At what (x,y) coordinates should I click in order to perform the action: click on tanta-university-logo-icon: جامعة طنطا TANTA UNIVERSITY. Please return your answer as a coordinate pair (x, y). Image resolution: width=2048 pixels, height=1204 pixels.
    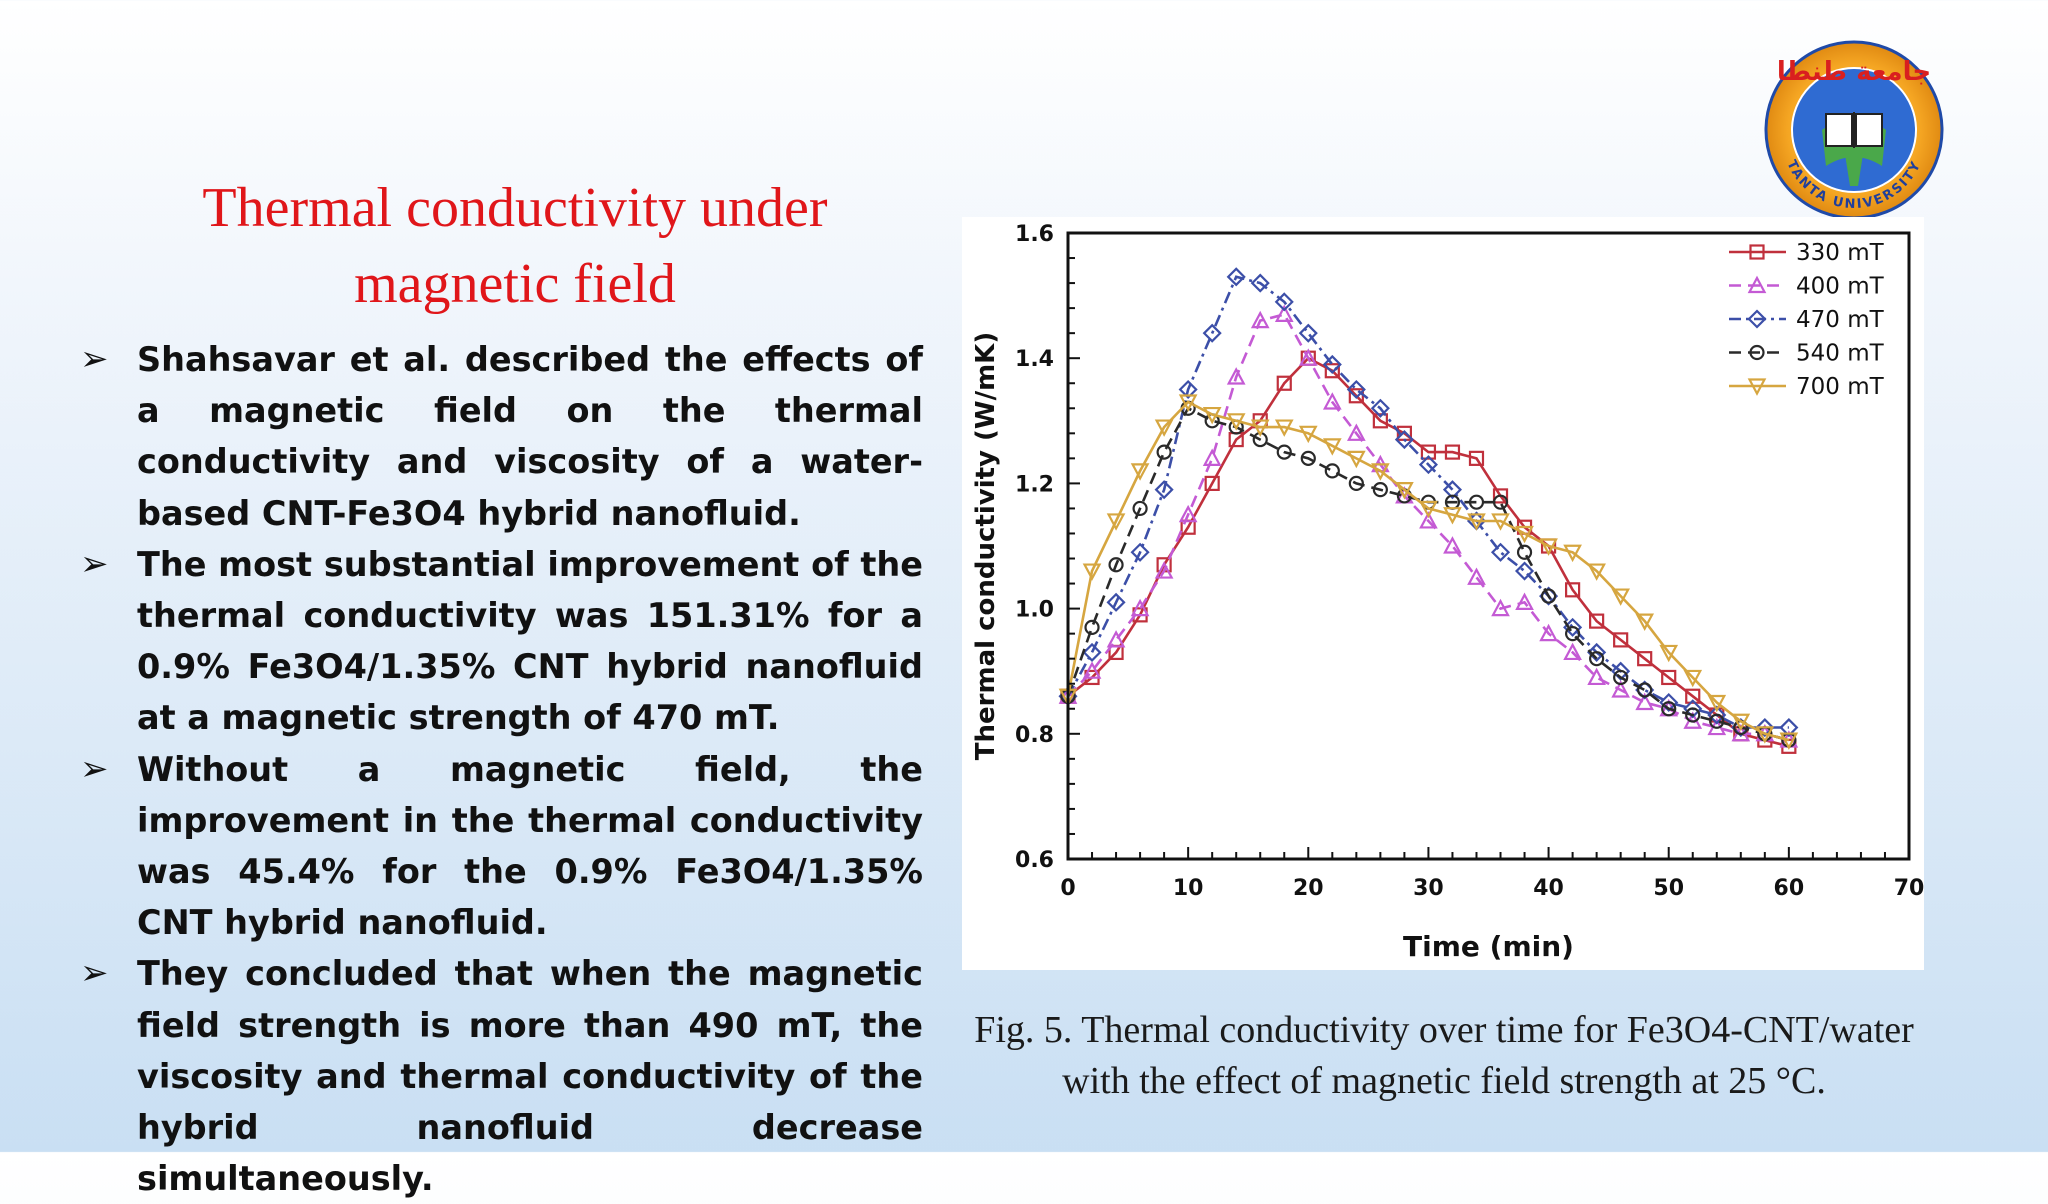
    Looking at the image, I should click on (1854, 130).